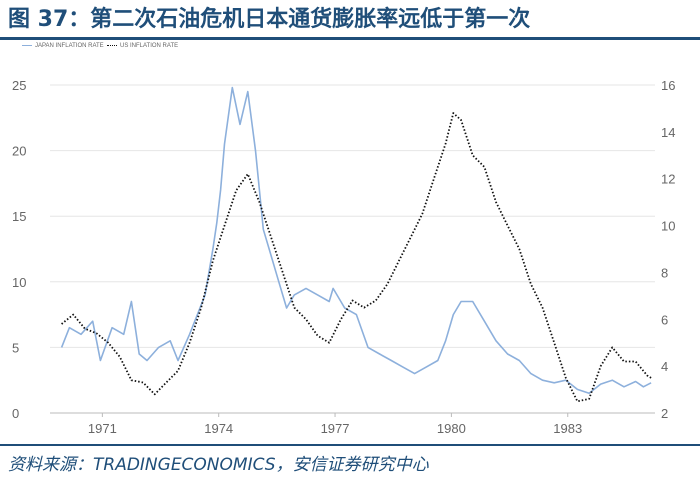 The height and width of the screenshot is (479, 700). Describe the element at coordinates (352, 424) in the screenshot. I see `x-axis: 1971 1974 1977 1980 1983` at that location.